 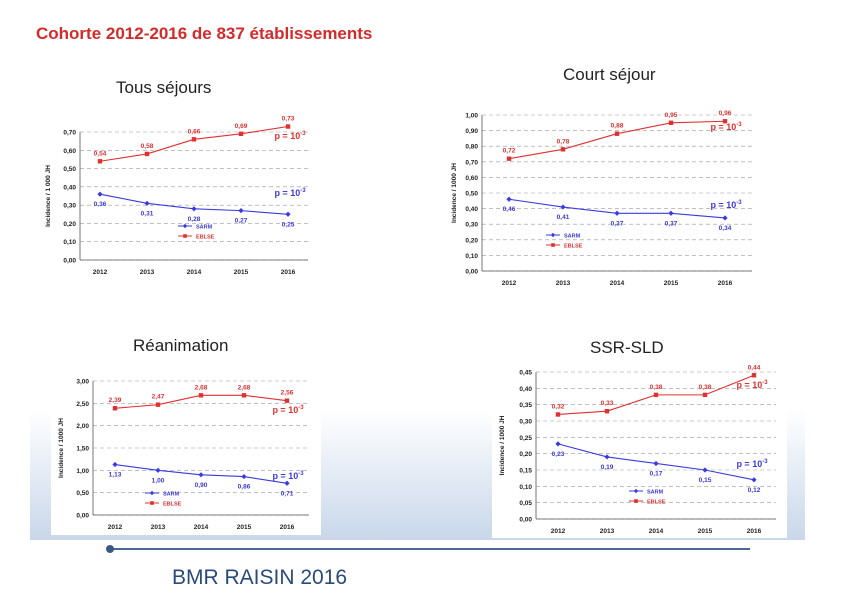 What do you see at coordinates (525, 405) in the screenshot?
I see `y-tick-label: 0,35` at bounding box center [525, 405].